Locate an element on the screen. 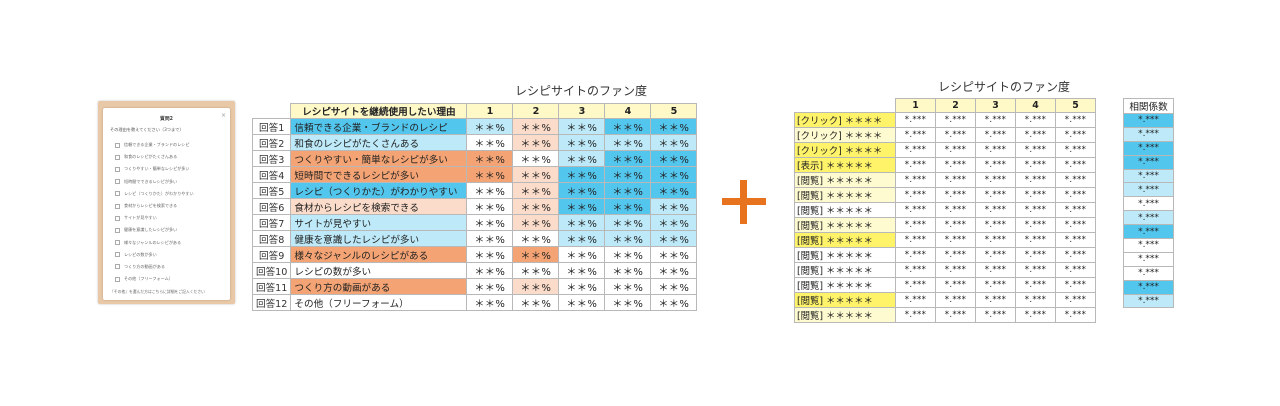 This screenshot has width=1280, height=406. plus-icon is located at coordinates (744, 202).